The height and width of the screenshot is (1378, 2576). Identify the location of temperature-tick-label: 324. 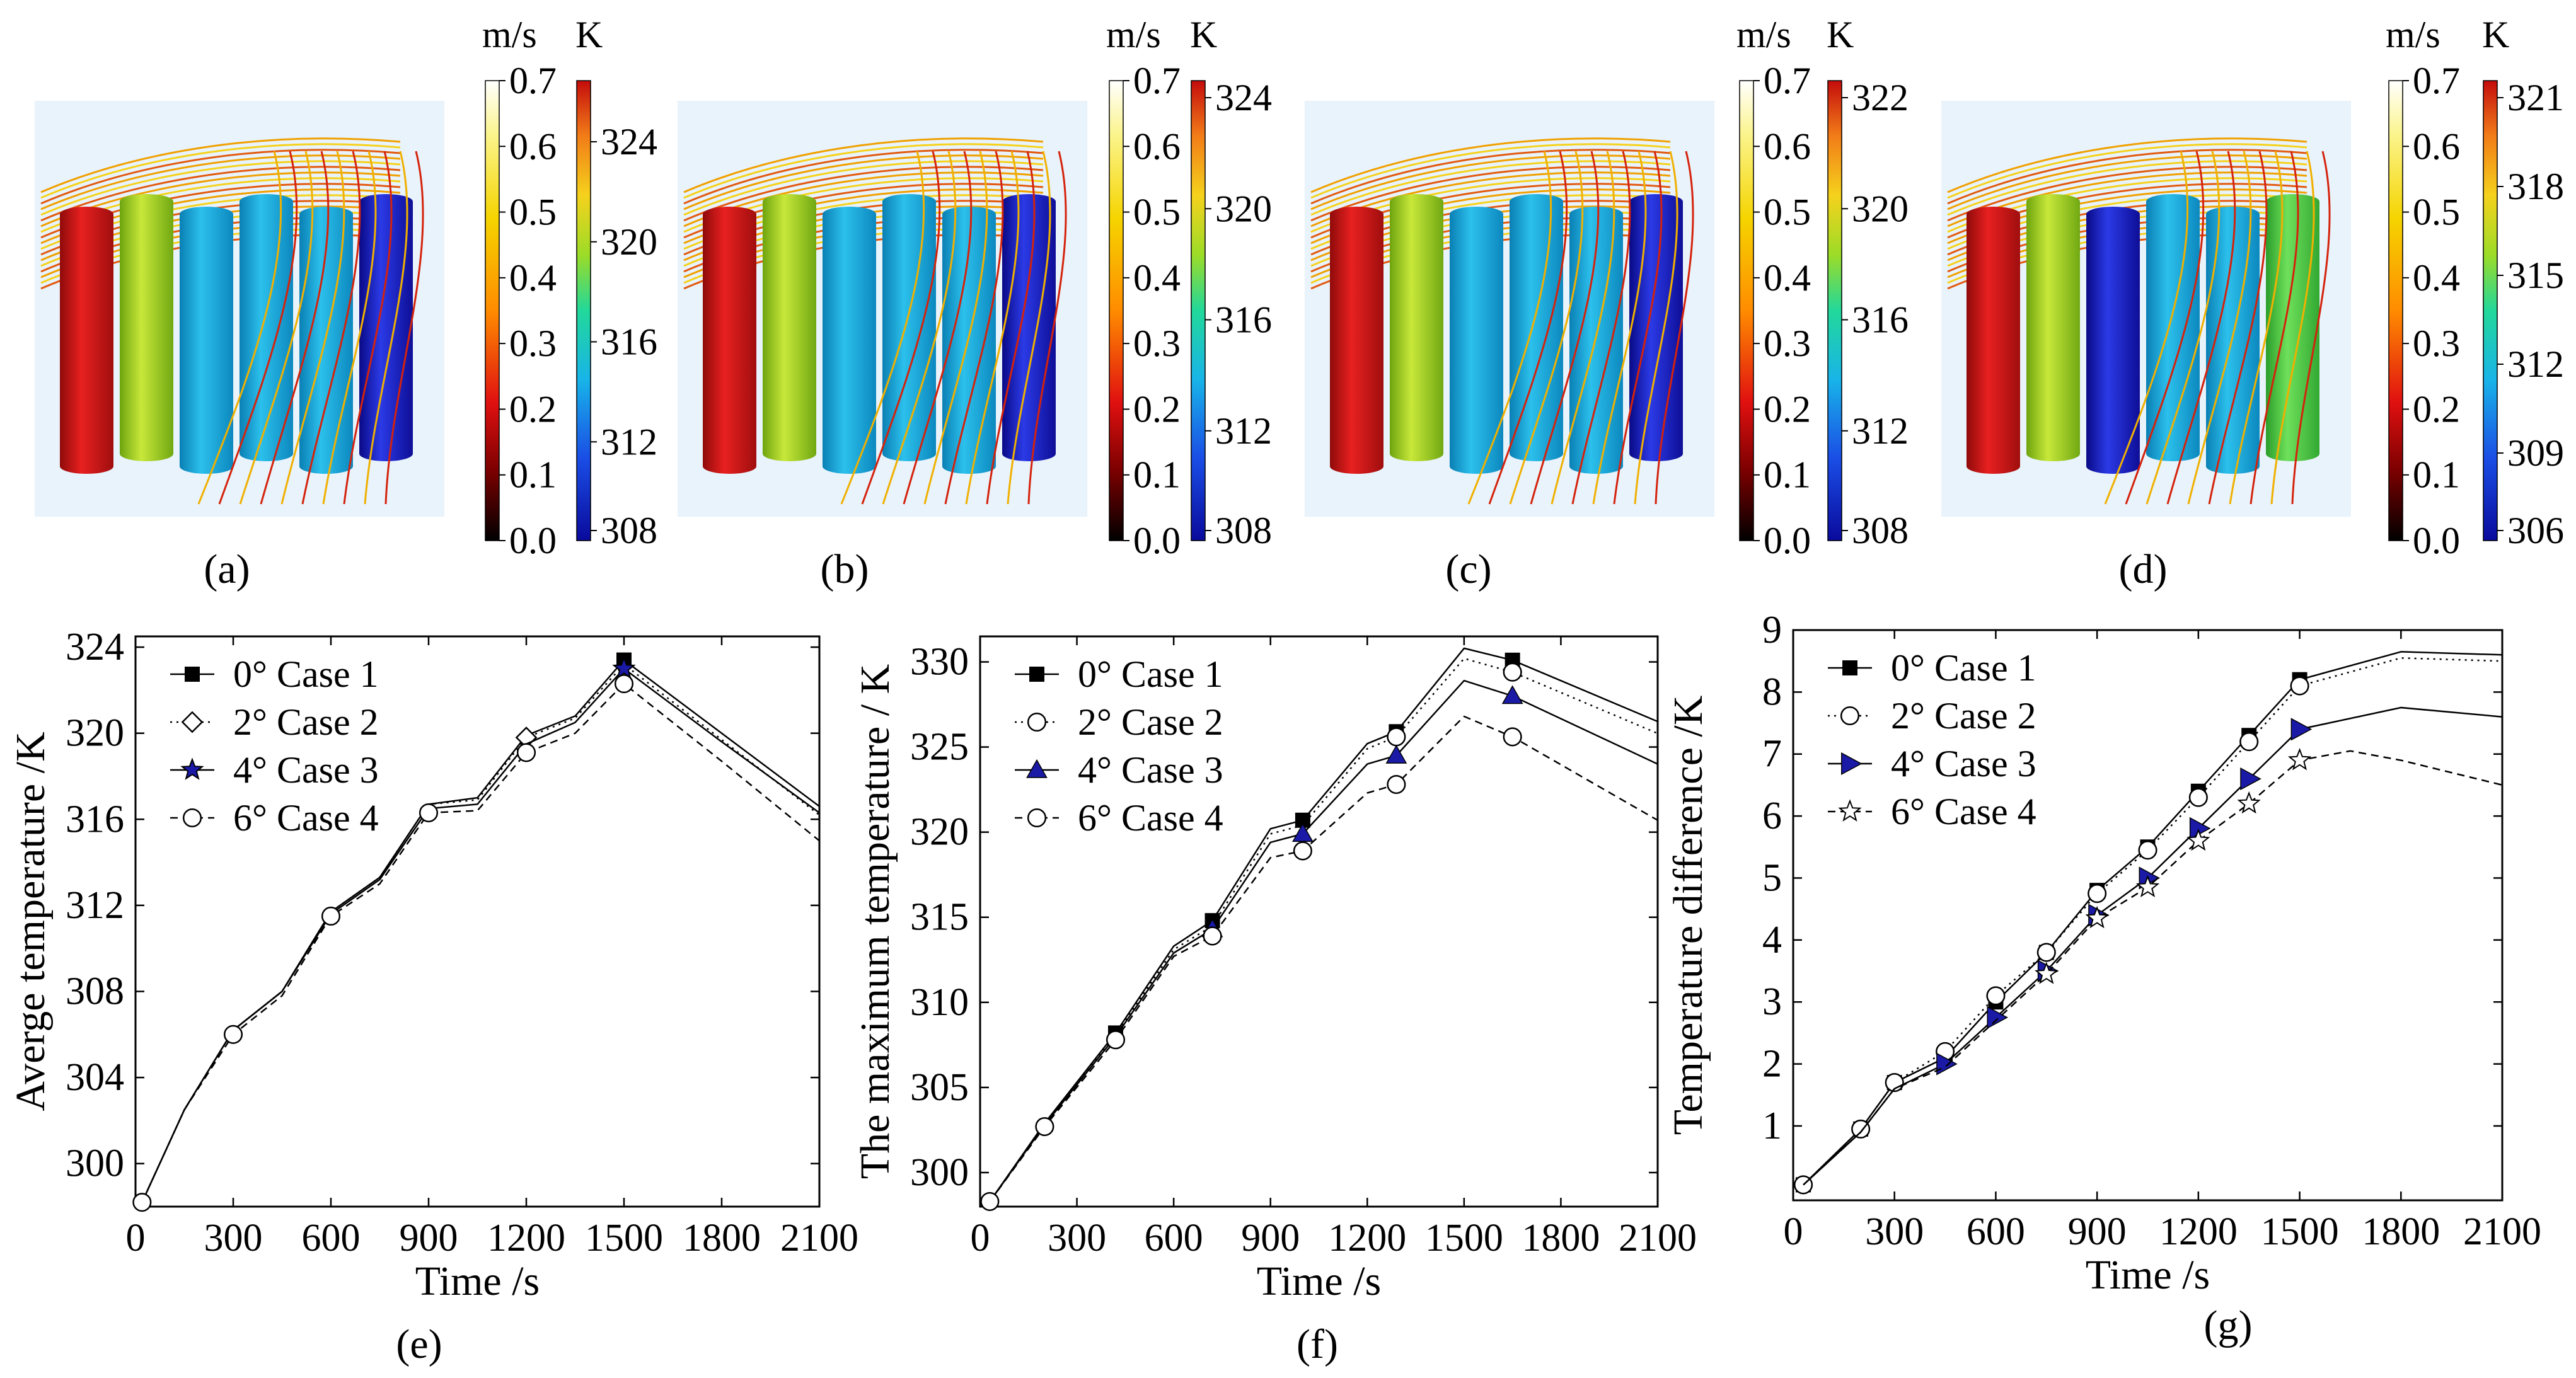
(629, 142).